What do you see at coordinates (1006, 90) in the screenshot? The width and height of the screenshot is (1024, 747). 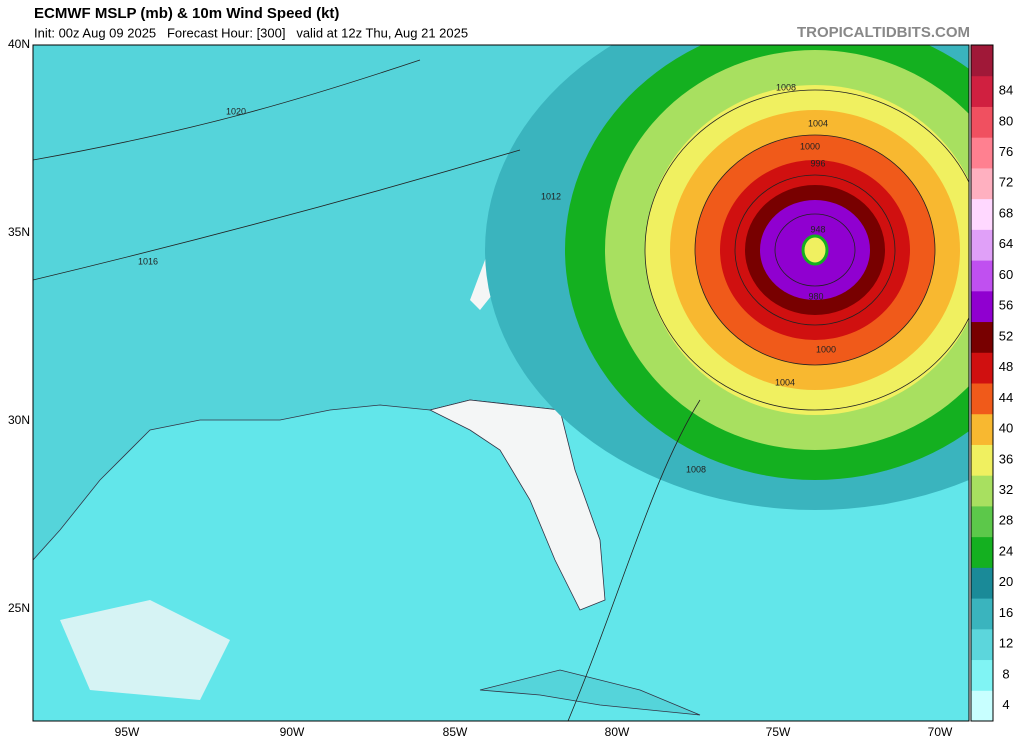 I see `colorbar-label: 84` at bounding box center [1006, 90].